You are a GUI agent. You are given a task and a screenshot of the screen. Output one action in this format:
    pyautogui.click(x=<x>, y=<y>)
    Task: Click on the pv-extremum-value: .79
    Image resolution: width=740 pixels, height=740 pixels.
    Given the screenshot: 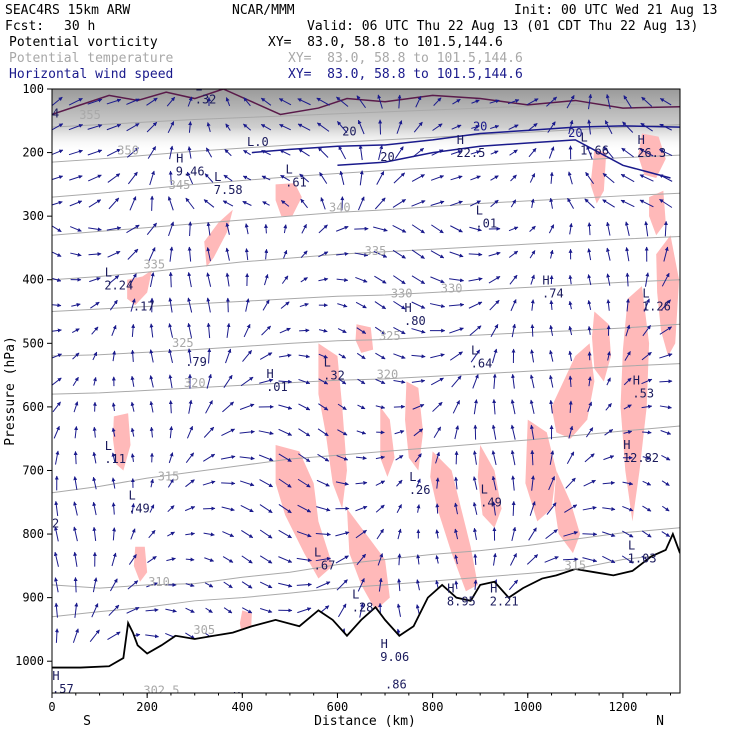 What is the action you would take?
    pyautogui.click(x=196, y=362)
    